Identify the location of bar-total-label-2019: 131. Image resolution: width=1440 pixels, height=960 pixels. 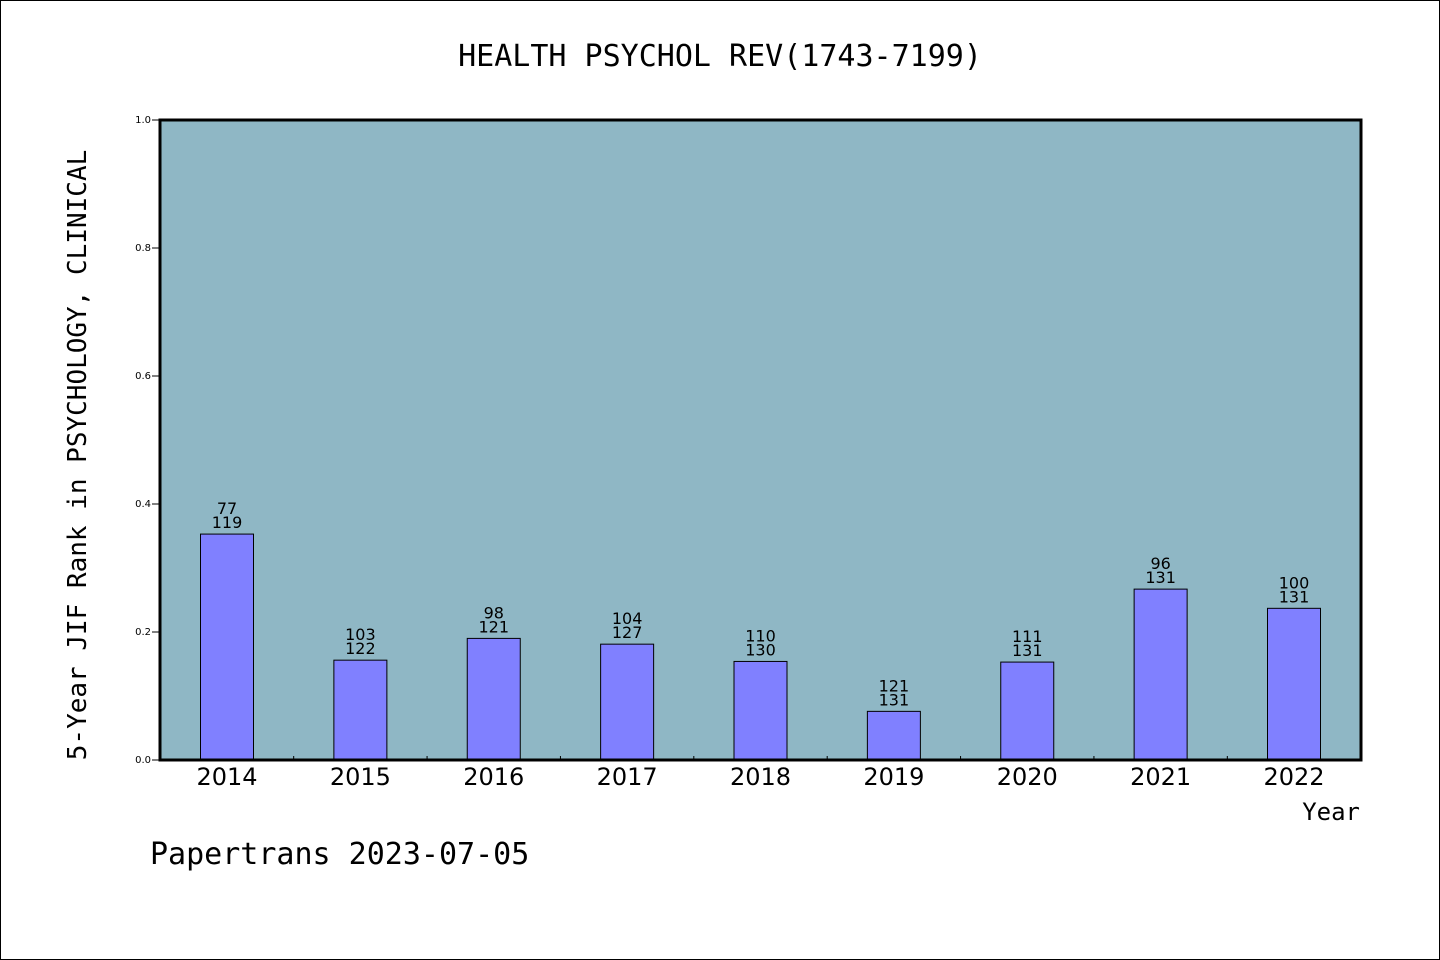
(894, 699).